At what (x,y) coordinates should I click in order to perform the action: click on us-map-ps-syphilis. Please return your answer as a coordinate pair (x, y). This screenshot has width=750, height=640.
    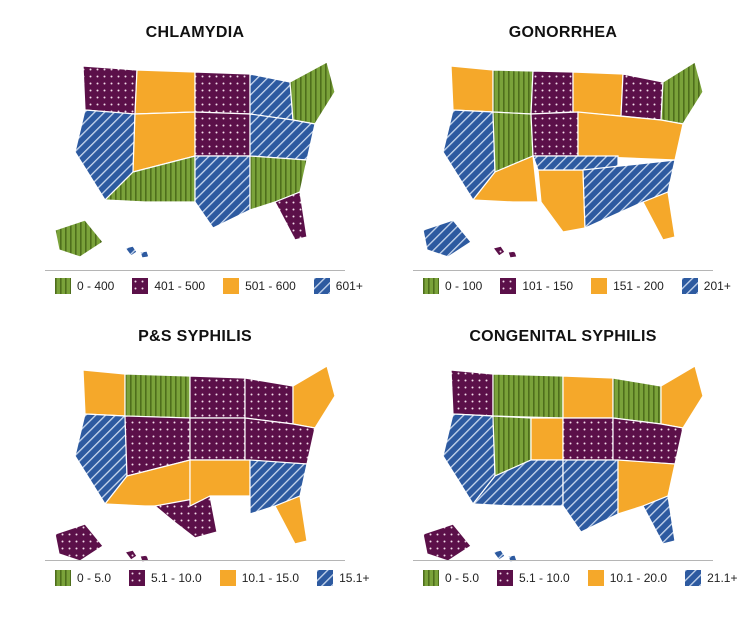
    Looking at the image, I should click on (195, 464).